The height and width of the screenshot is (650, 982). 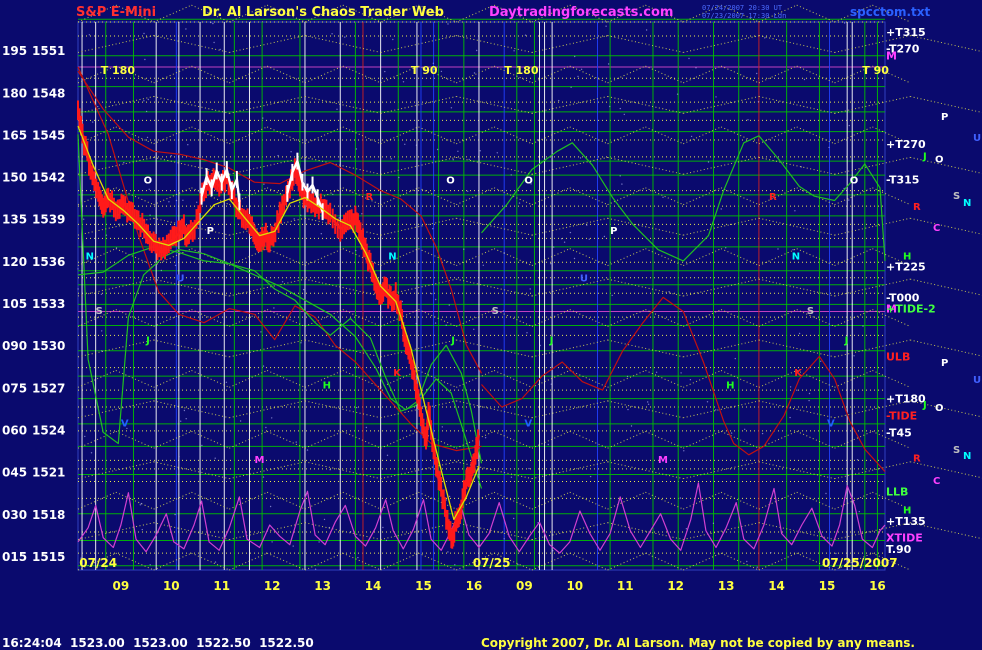 I want to click on planet-label: S, so click(x=495, y=311).